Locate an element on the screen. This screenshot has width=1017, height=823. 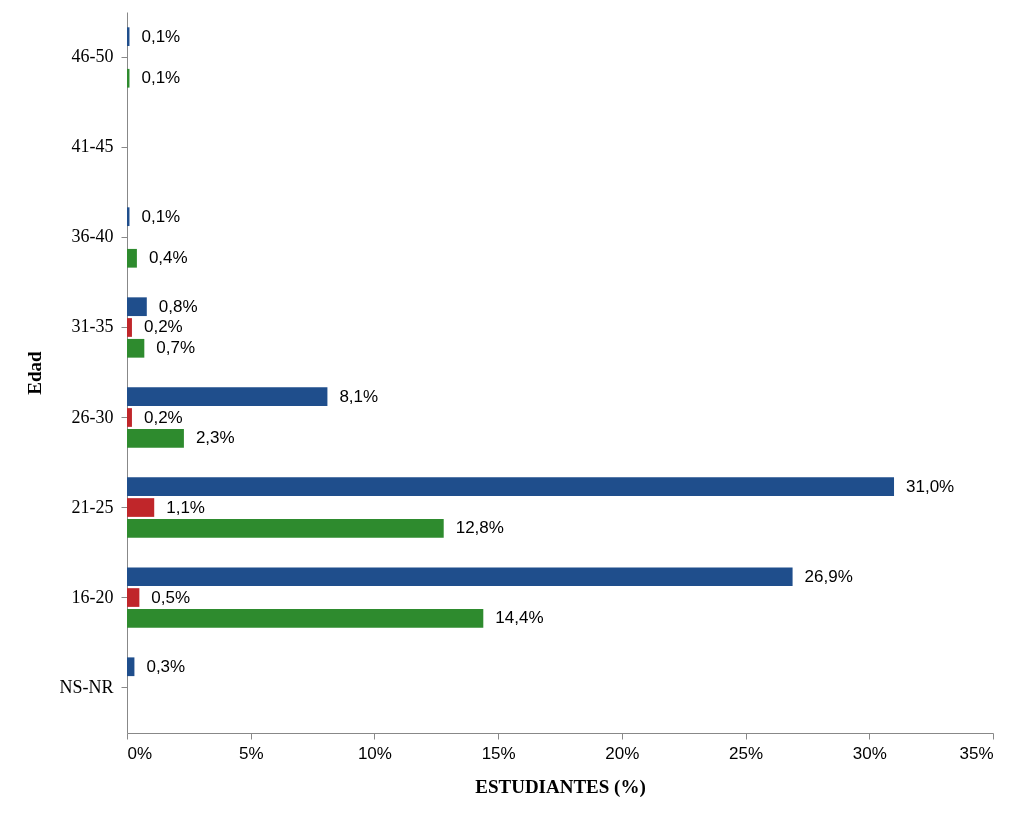
y-tick-label: 21-25 is located at coordinates (92, 506).